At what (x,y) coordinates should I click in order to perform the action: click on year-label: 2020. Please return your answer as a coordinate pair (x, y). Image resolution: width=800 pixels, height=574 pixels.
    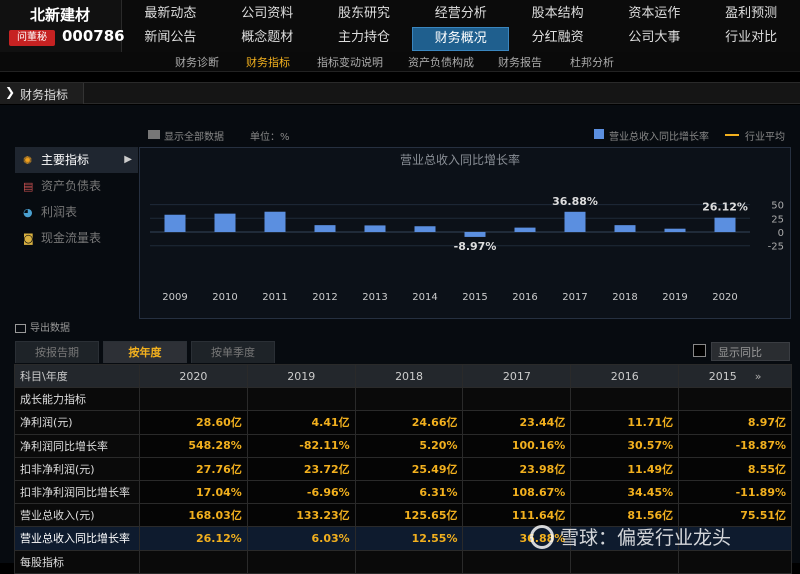
    Looking at the image, I should click on (193, 376).